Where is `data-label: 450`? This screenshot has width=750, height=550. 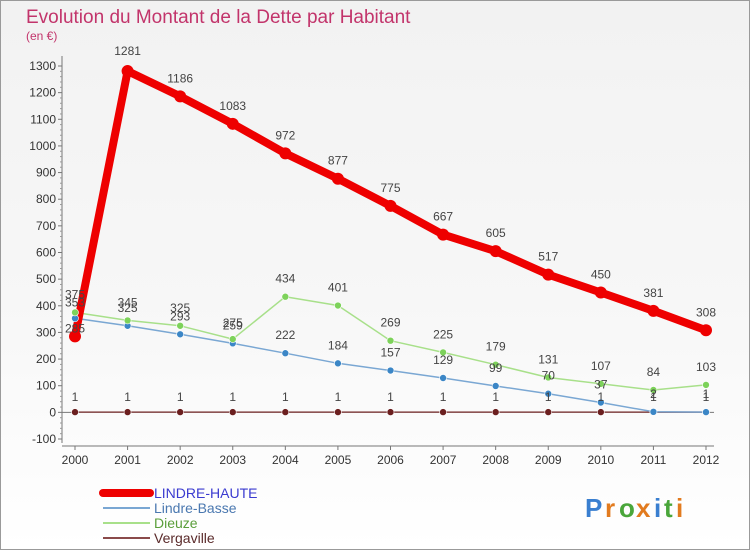 data-label: 450 is located at coordinates (601, 274).